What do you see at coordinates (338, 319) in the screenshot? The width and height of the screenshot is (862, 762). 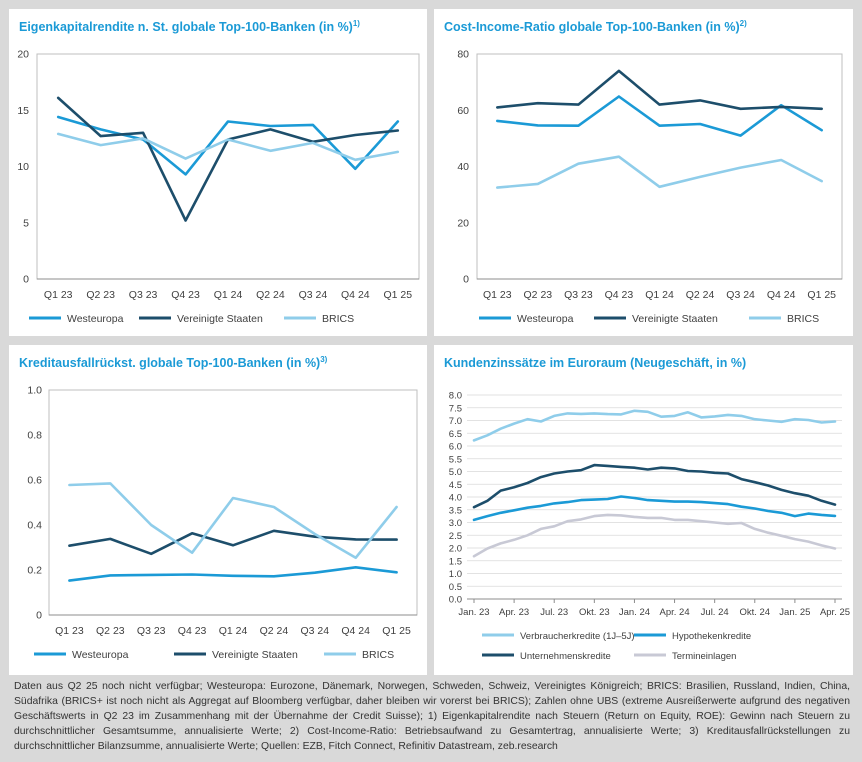 I see `legend-label: BRICS` at bounding box center [338, 319].